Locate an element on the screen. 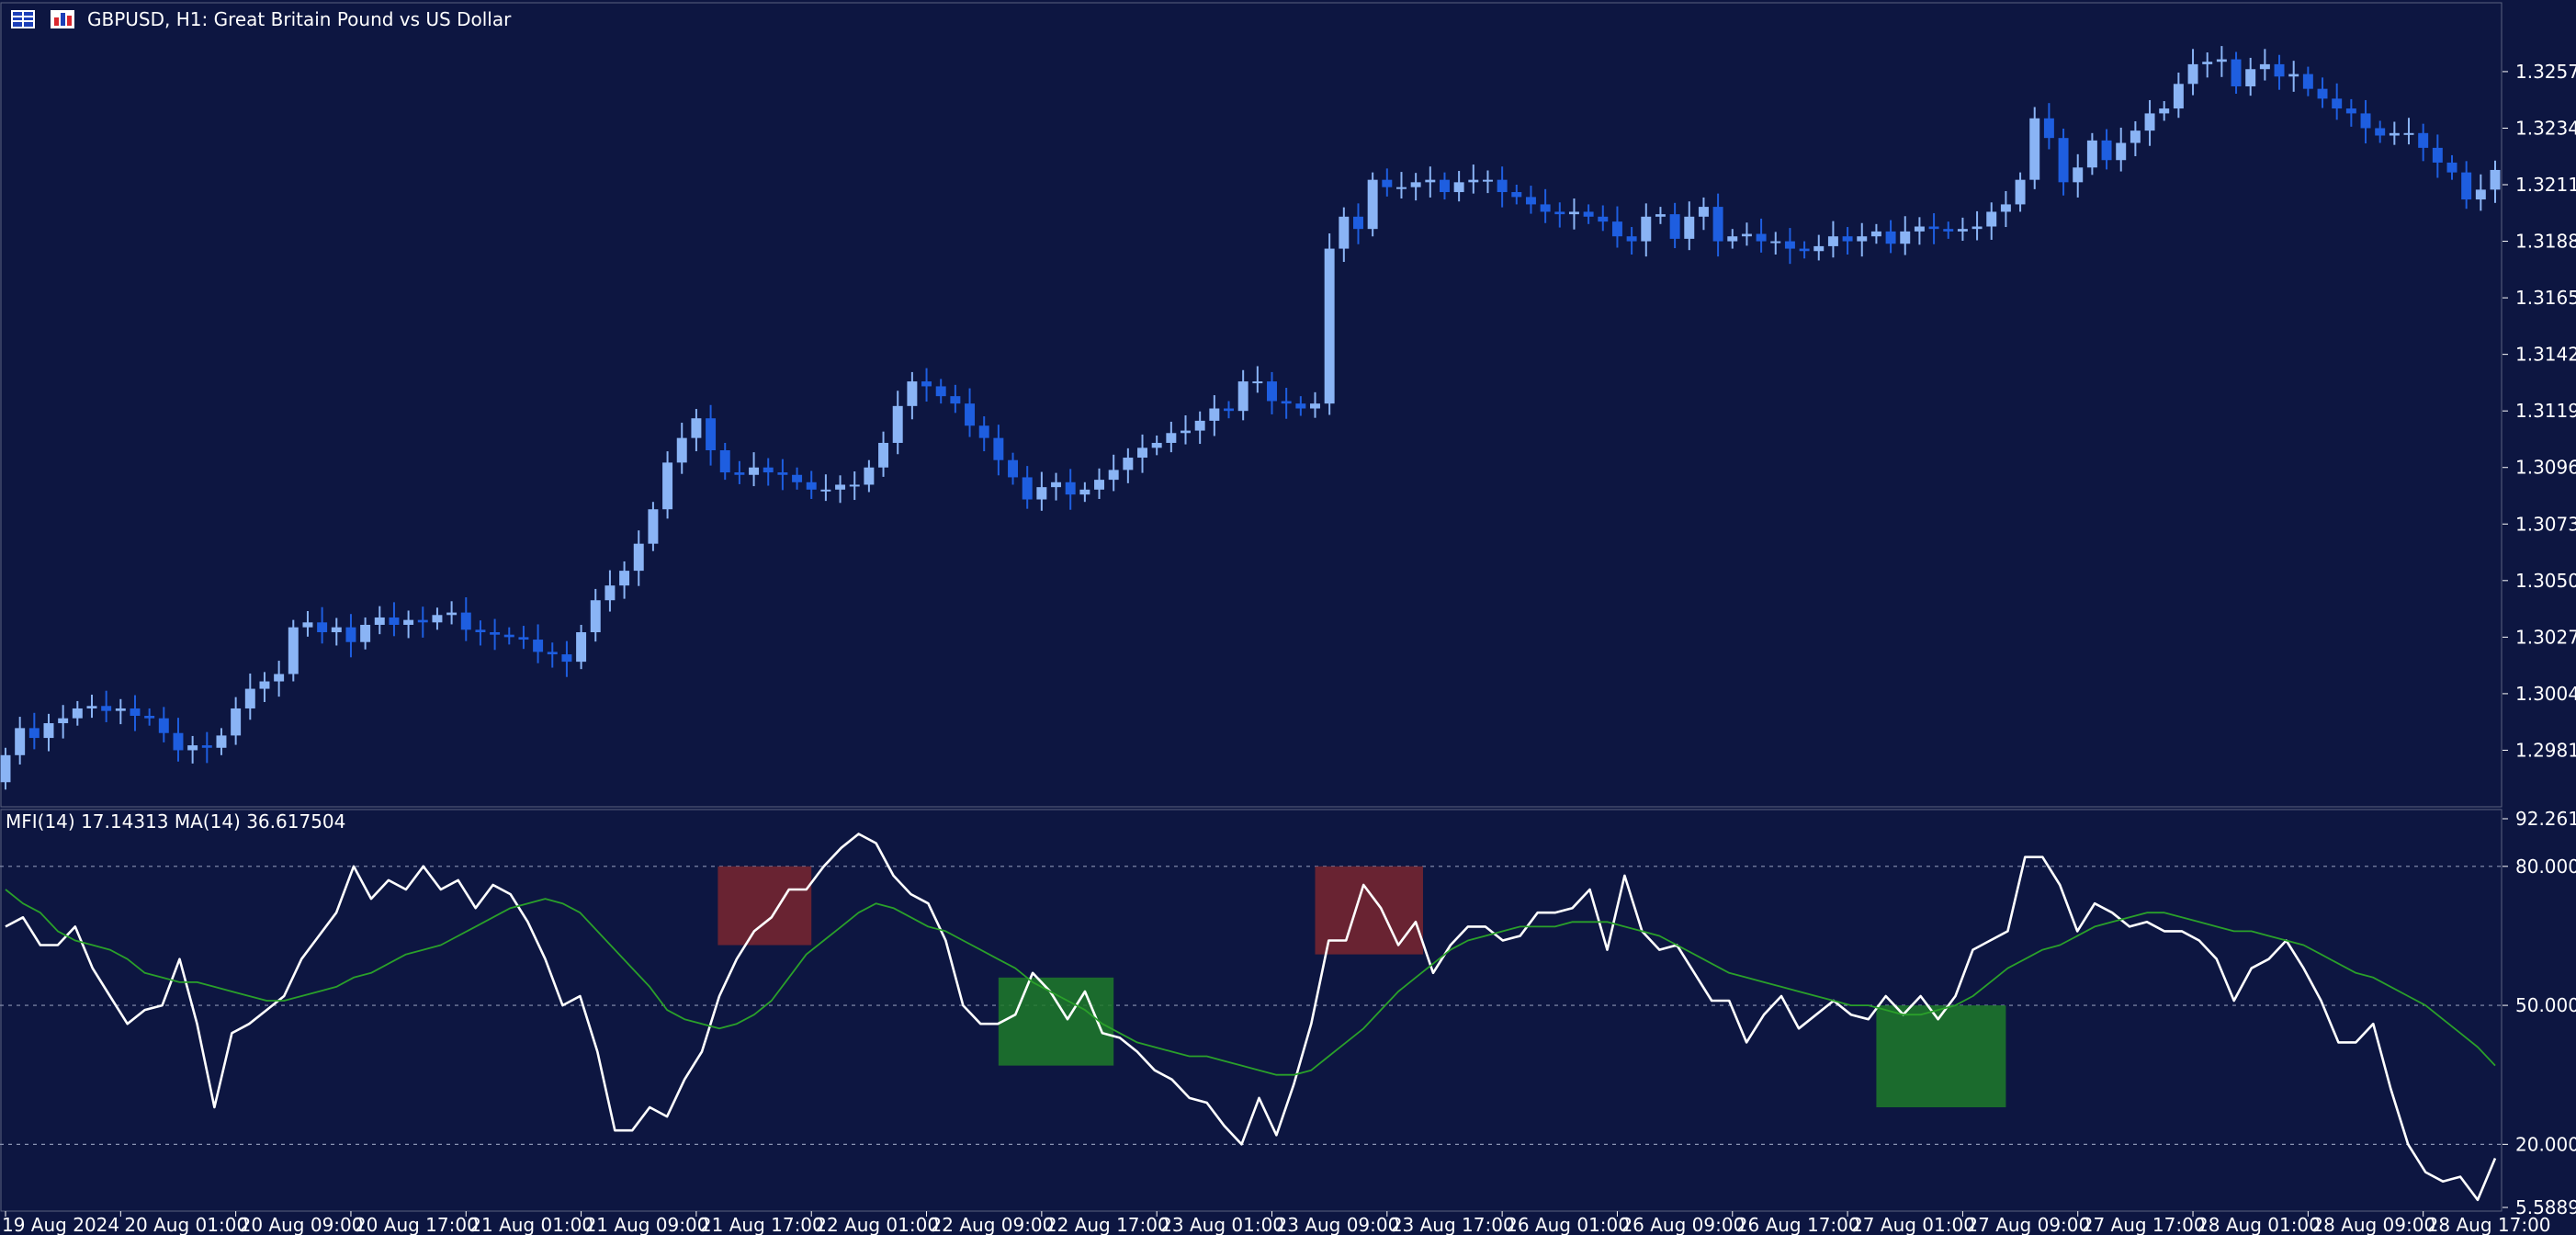 This screenshot has height=1235, width=2576. time-tick-label: 21 Aug 09:00 is located at coordinates (647, 1224).